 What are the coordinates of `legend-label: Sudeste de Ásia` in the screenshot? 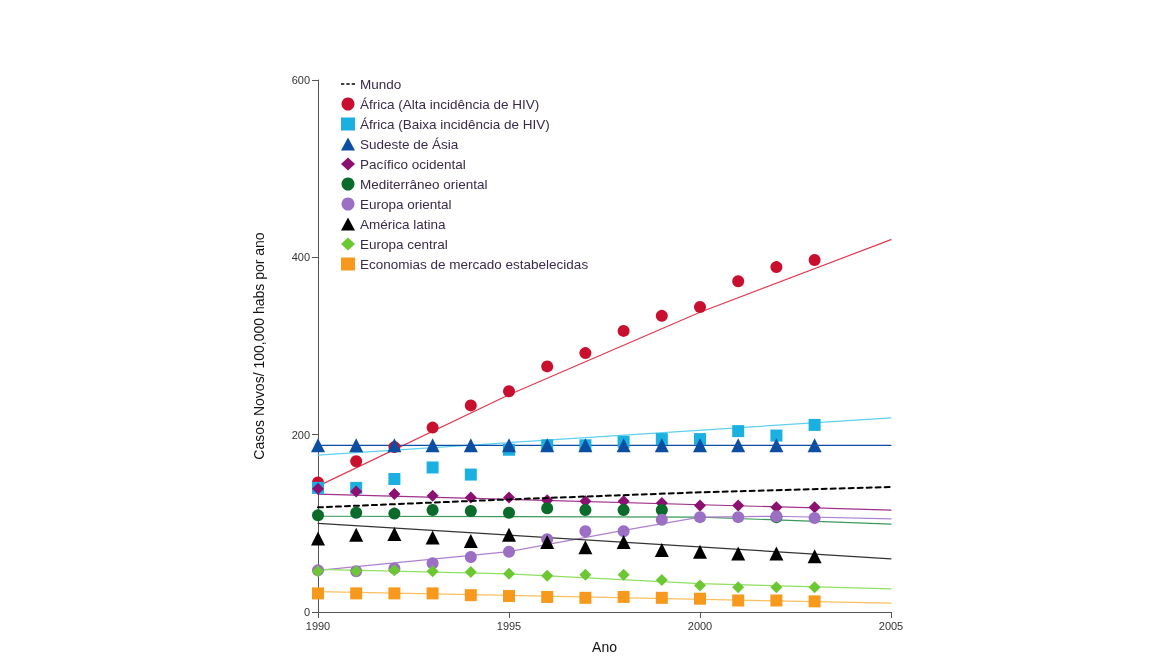 It's located at (409, 144).